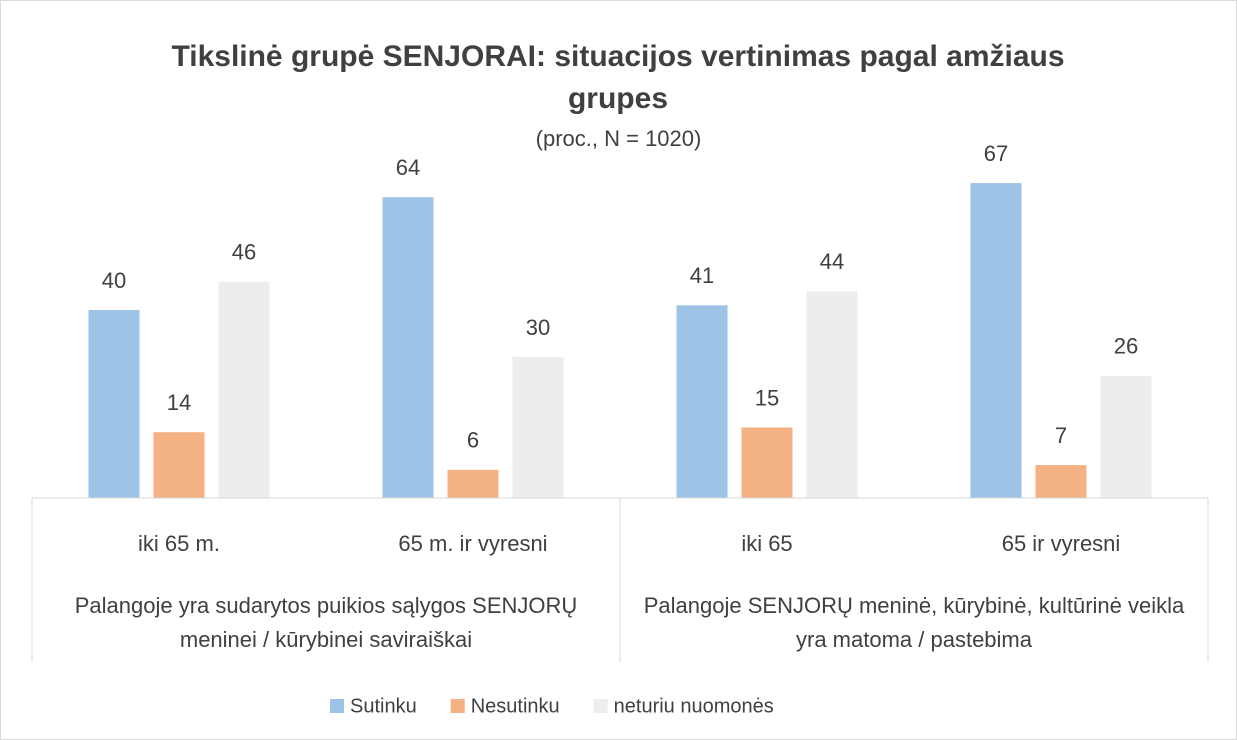 This screenshot has width=1237, height=740. What do you see at coordinates (767, 397) in the screenshot?
I see `data-label: 15` at bounding box center [767, 397].